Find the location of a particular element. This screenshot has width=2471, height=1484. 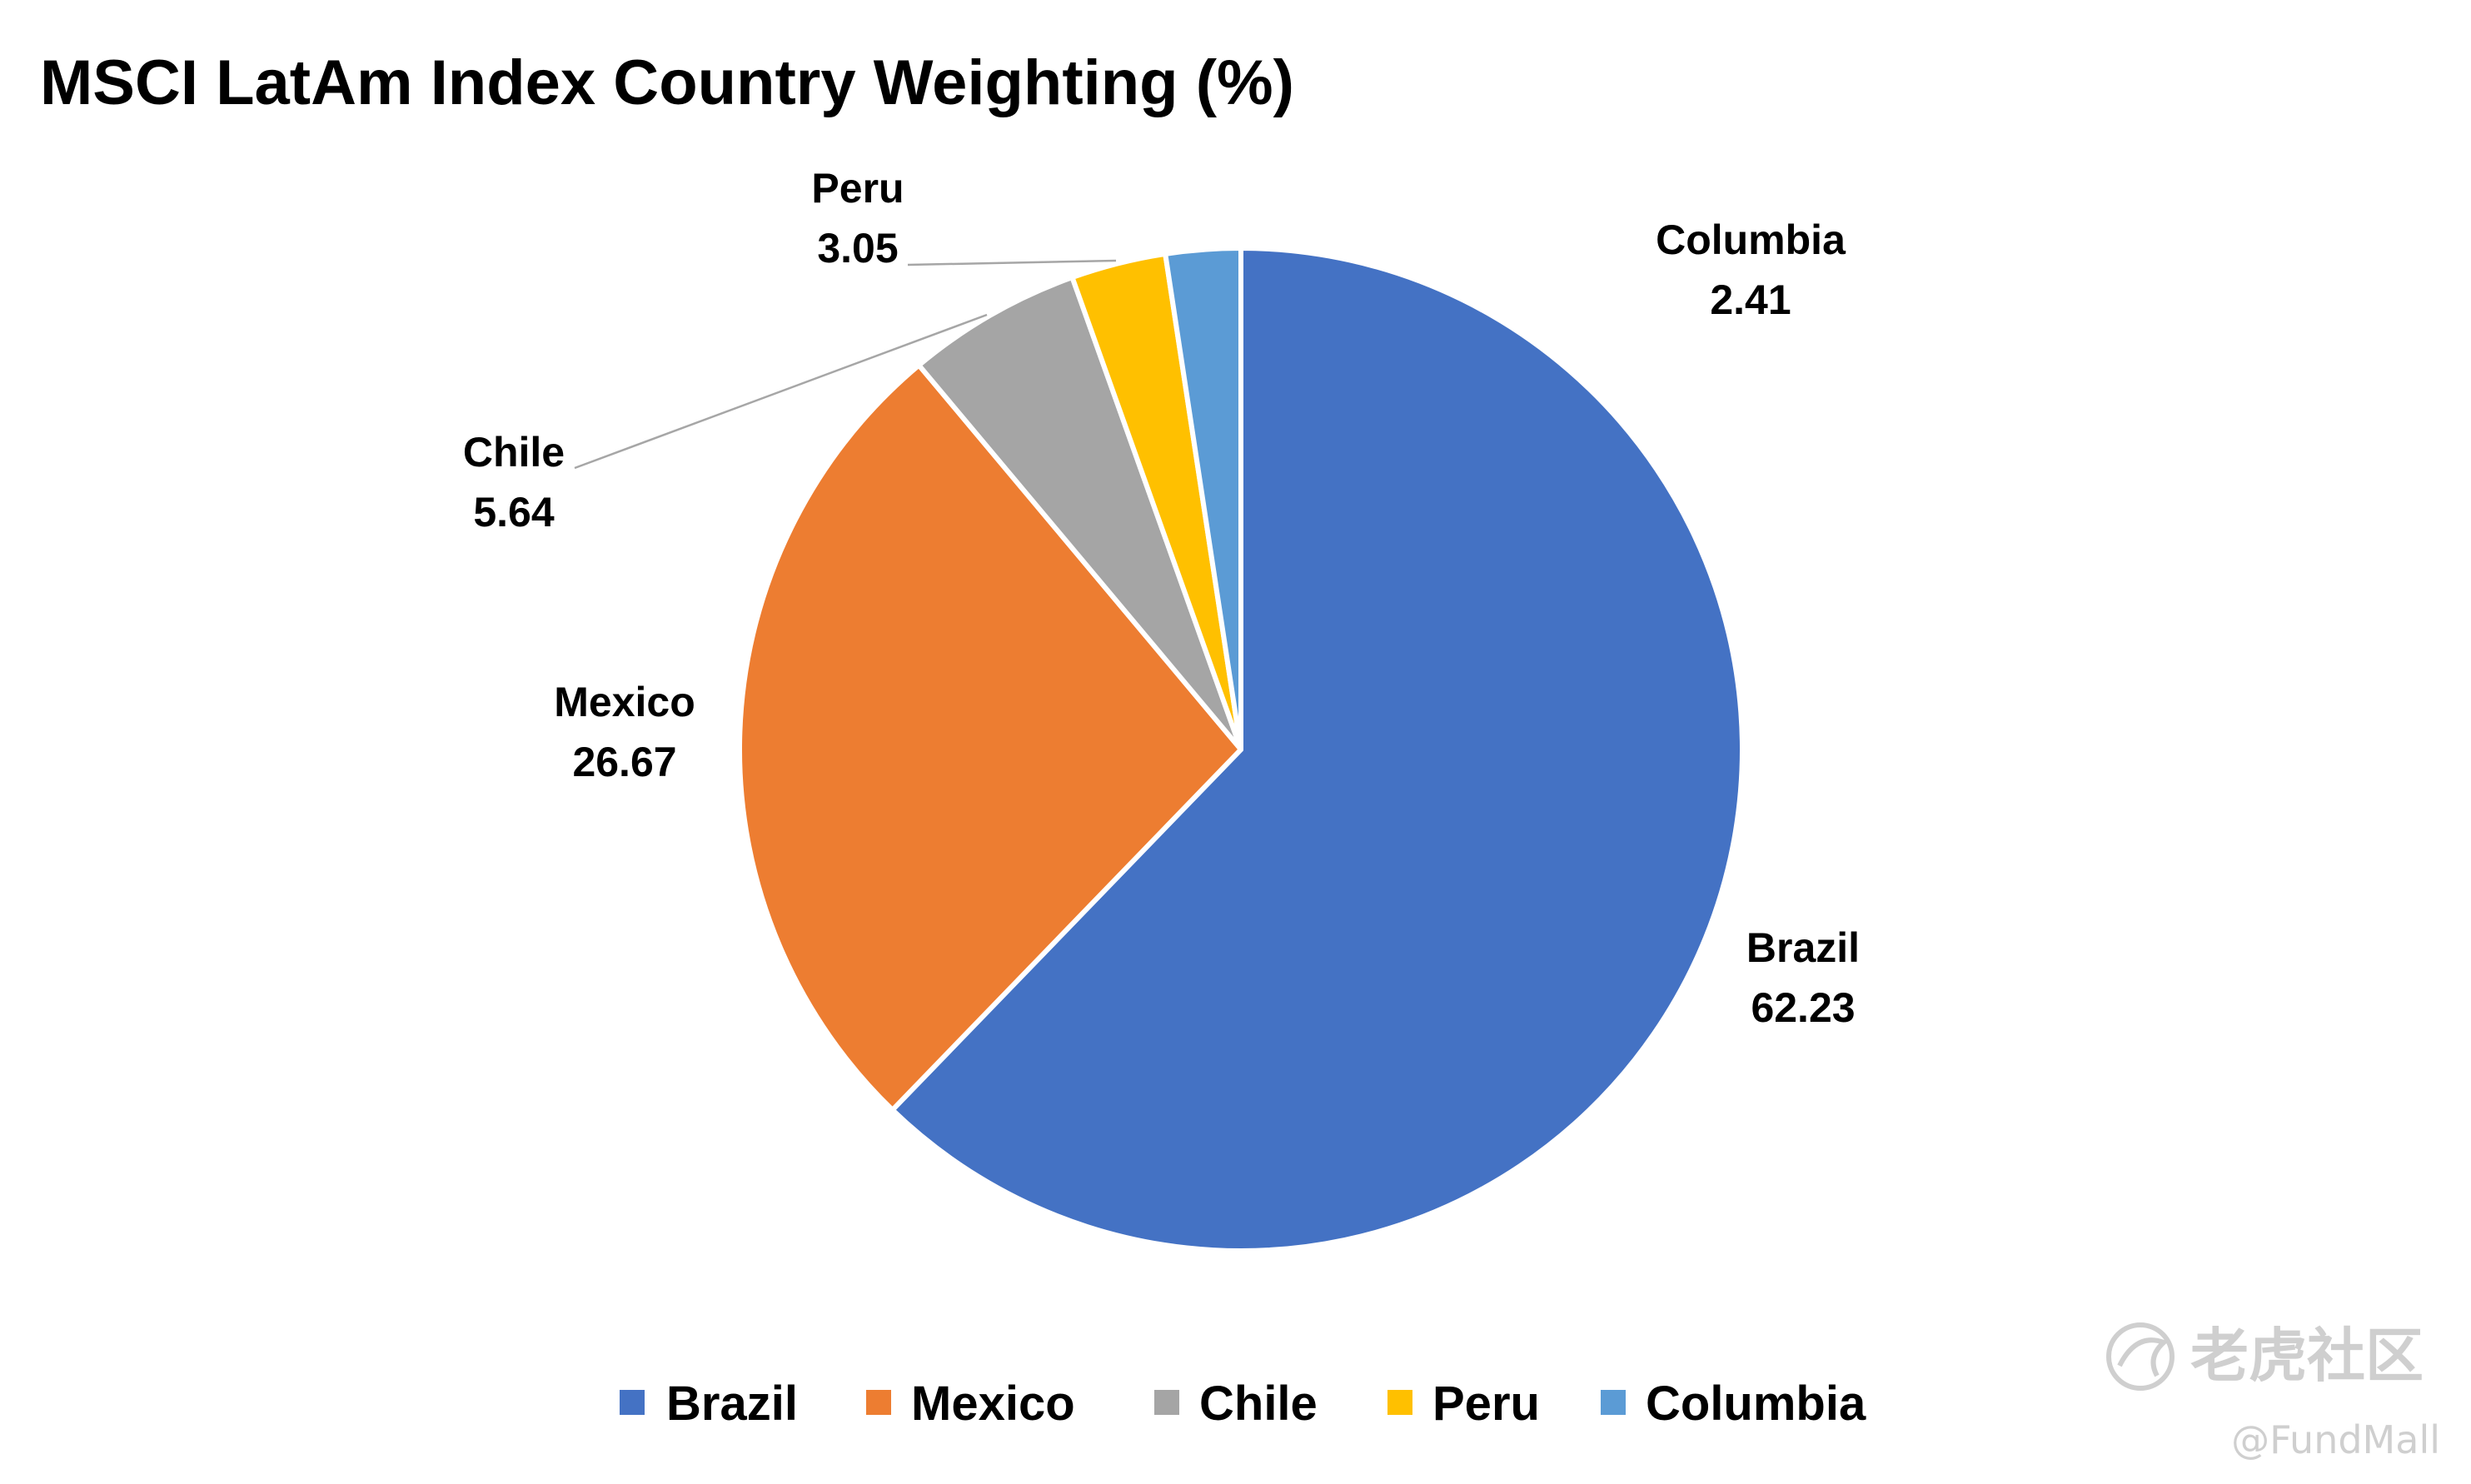

legend-swatch-brazil is located at coordinates (632, 1402).